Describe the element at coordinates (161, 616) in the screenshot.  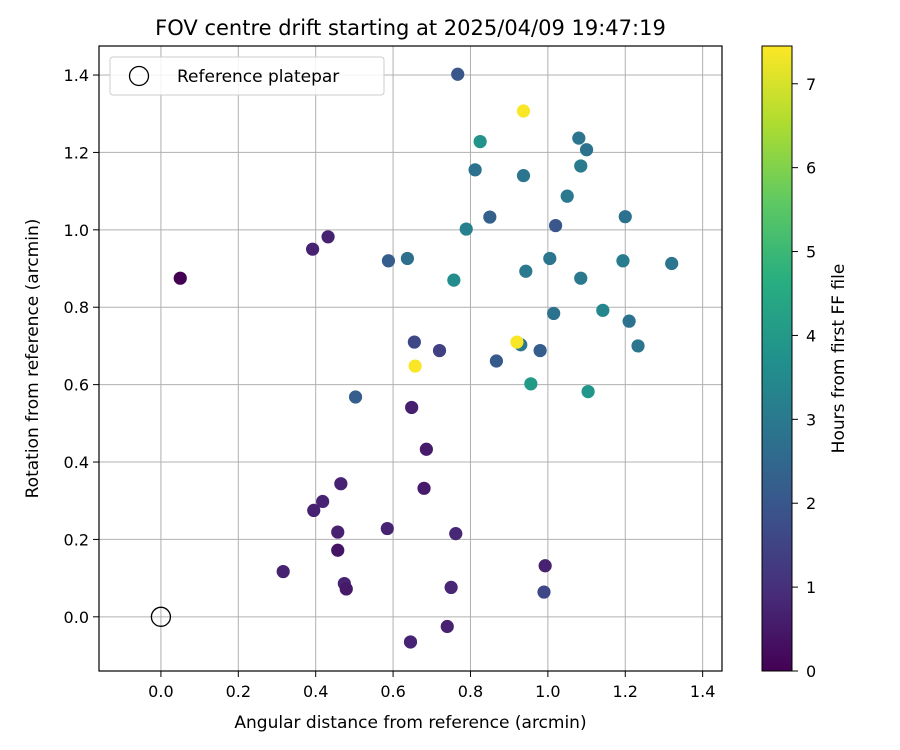
I see `reference-point-marker` at that location.